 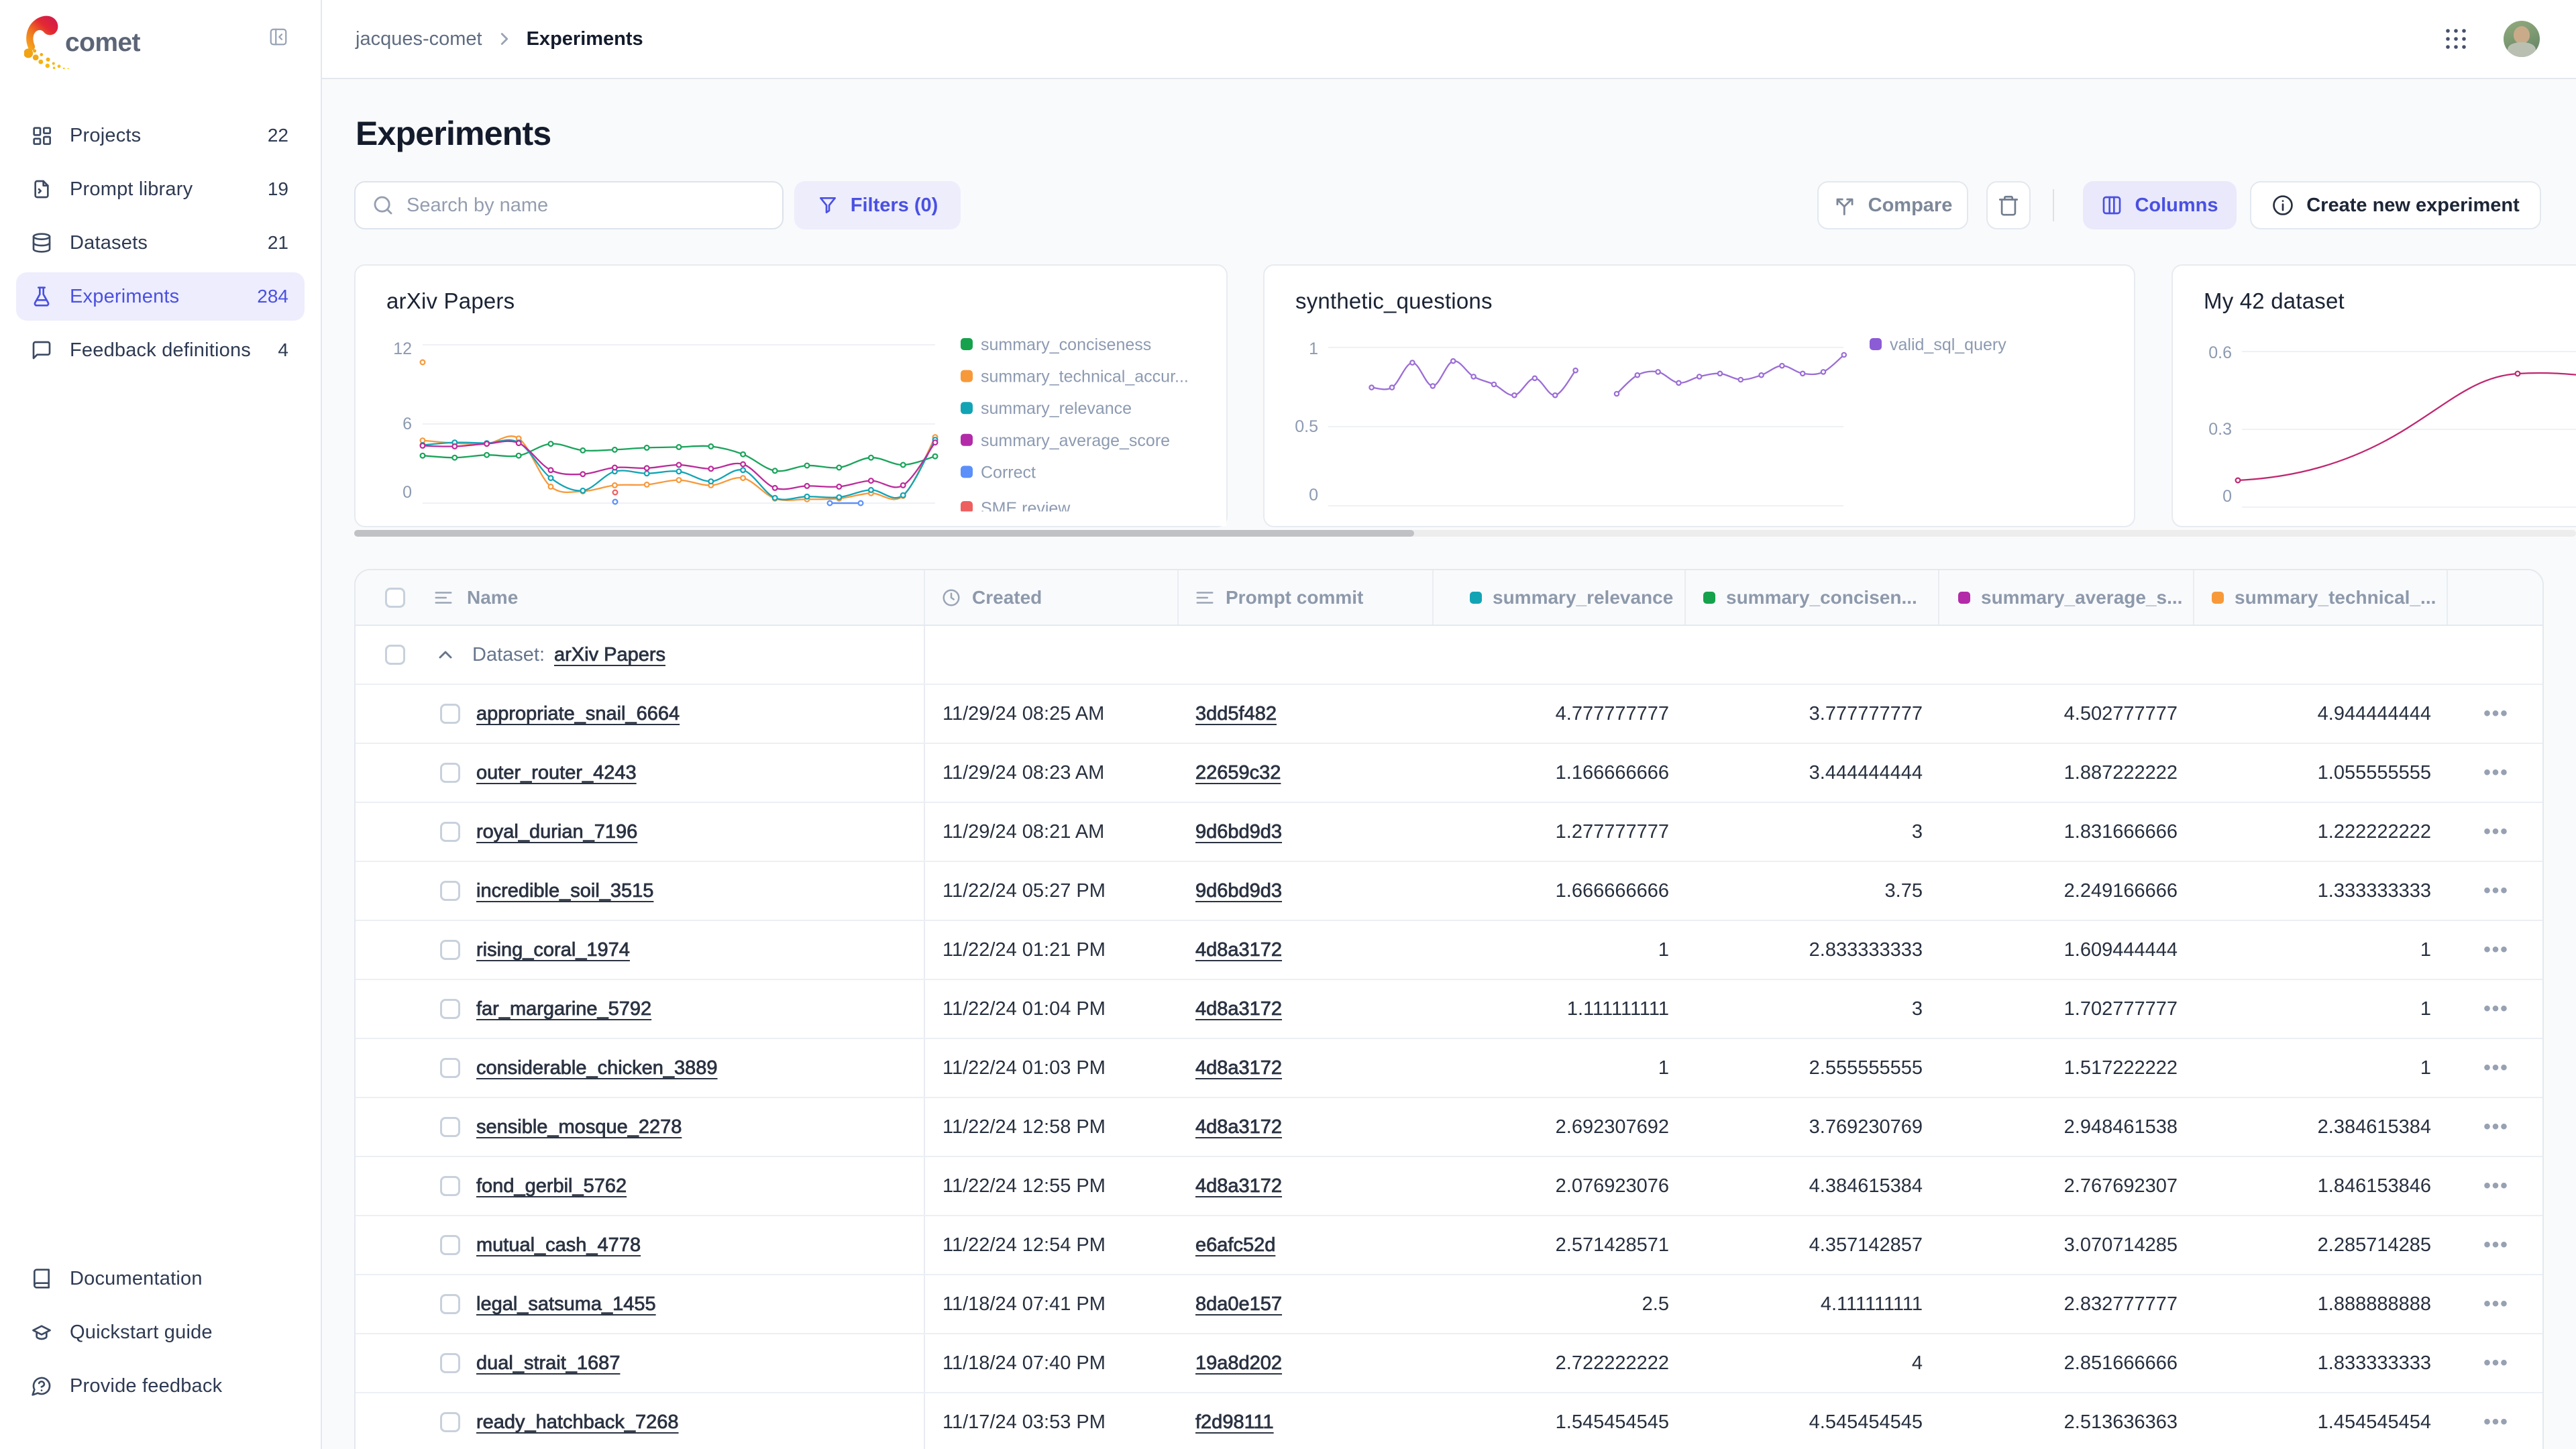 I want to click on svg-text: 0.3, so click(x=2220, y=429).